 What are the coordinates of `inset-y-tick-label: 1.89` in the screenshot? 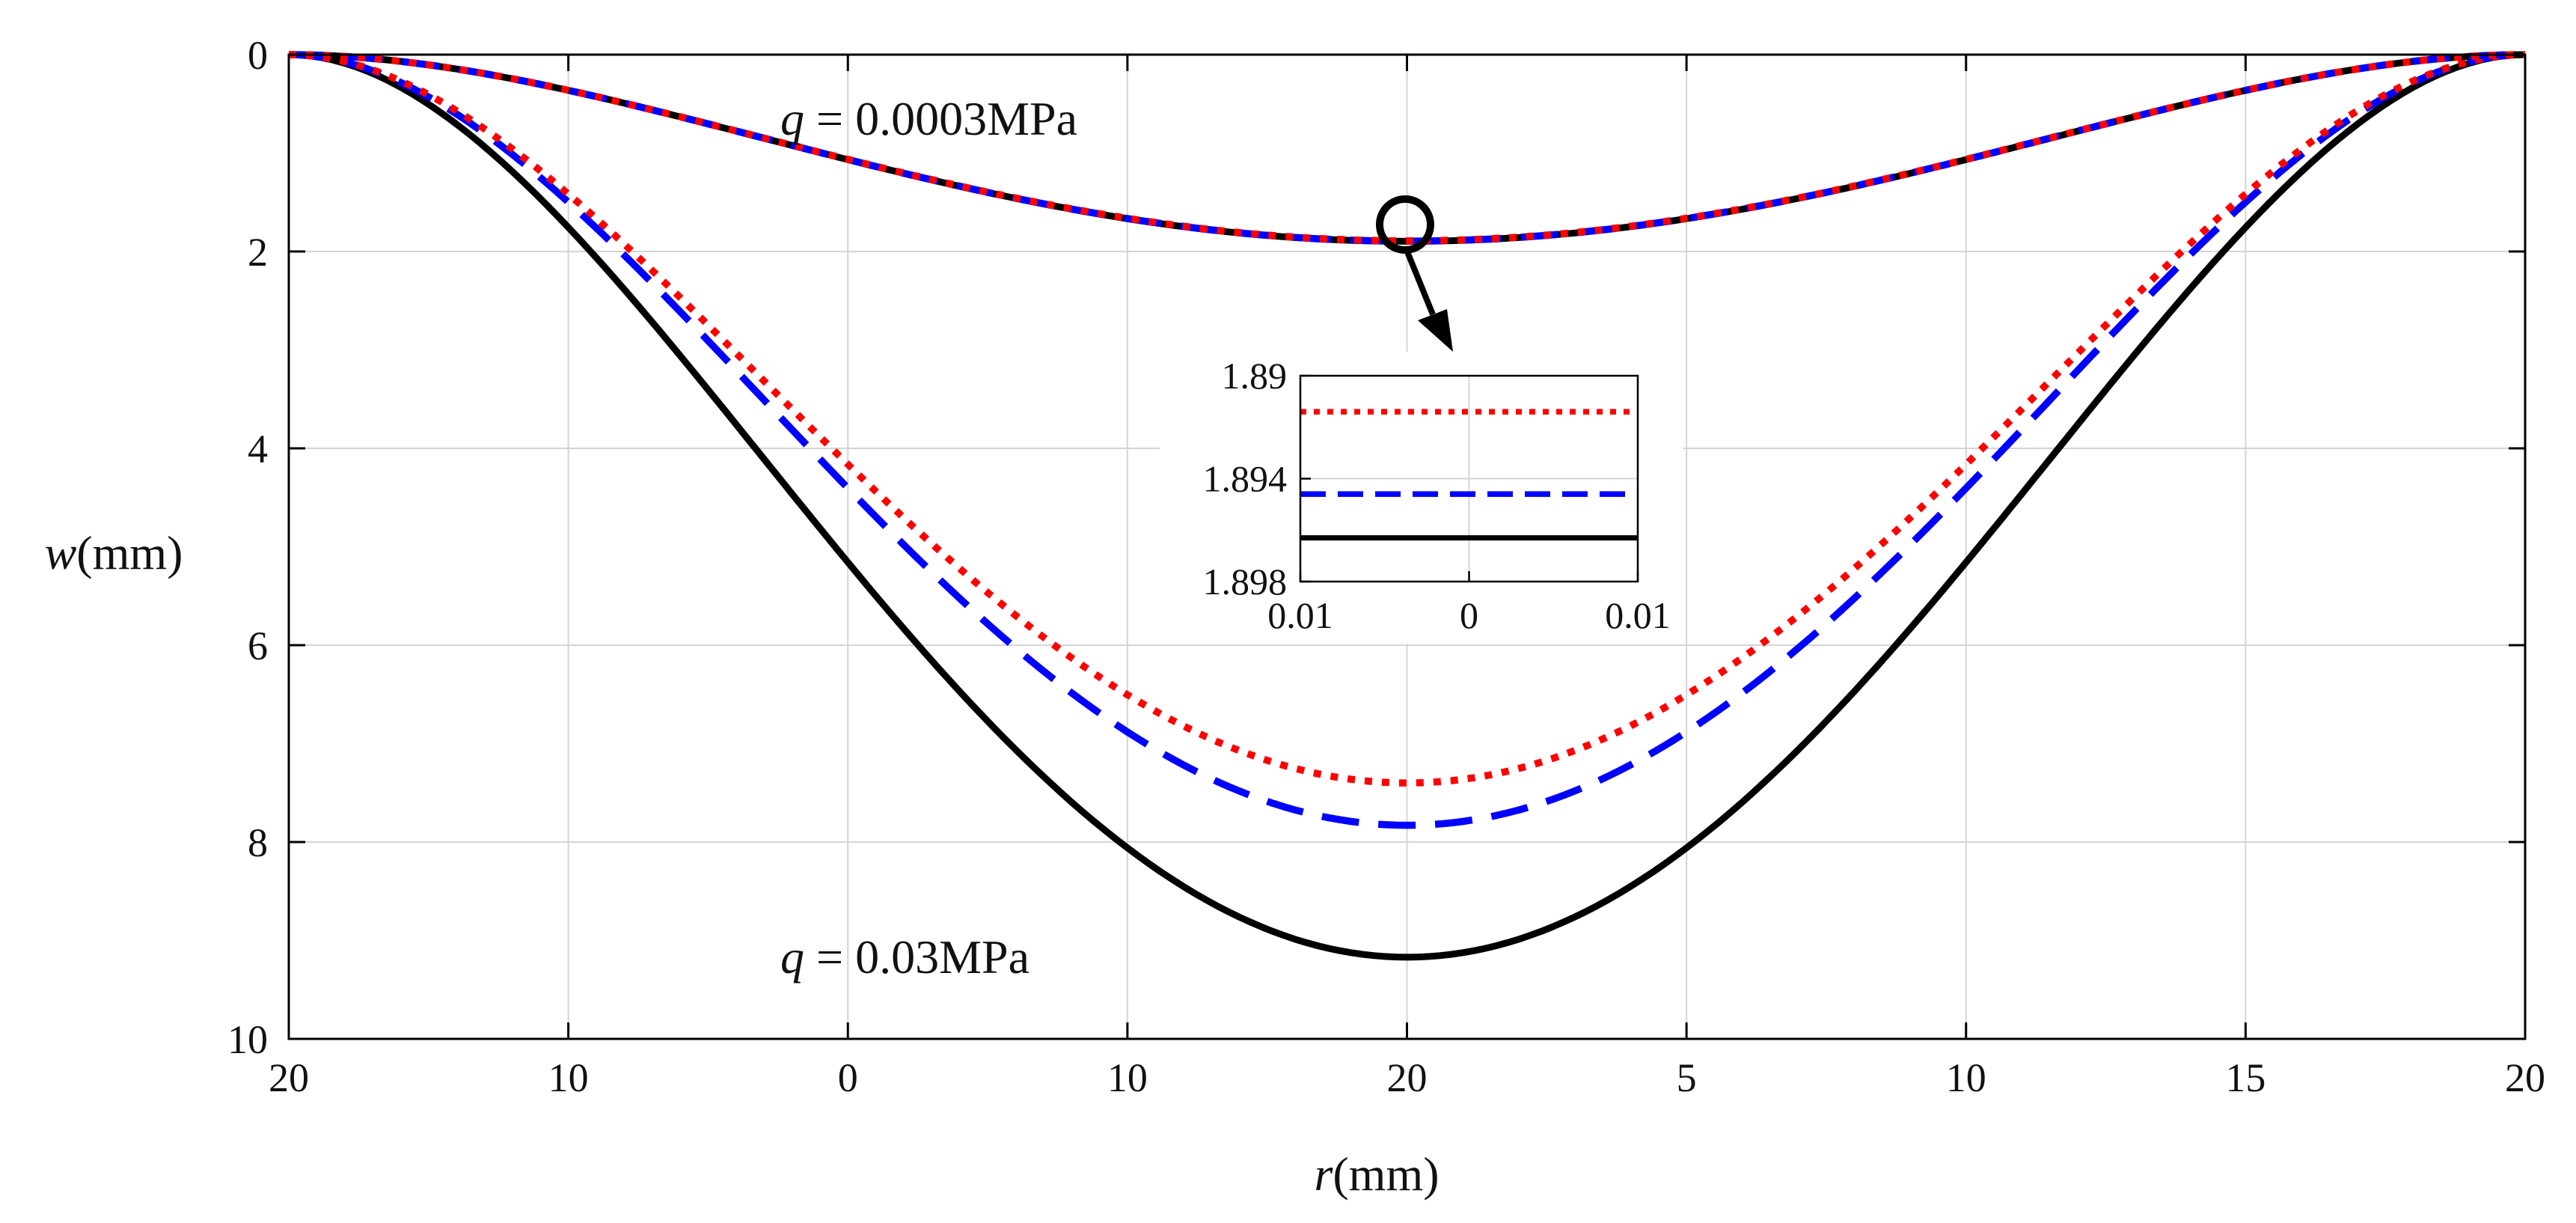 It's located at (1255, 376).